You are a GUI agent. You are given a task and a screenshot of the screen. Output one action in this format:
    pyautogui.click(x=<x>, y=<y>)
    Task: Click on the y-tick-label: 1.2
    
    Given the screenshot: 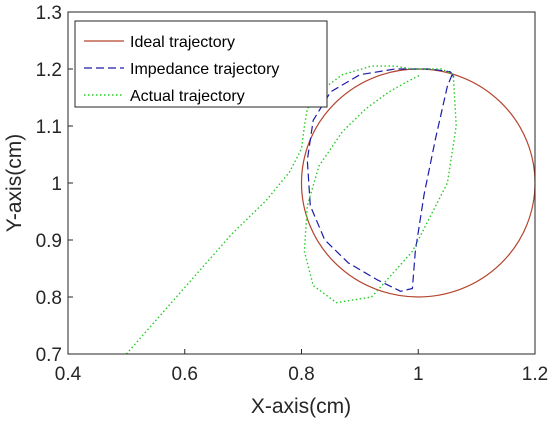 What is the action you would take?
    pyautogui.click(x=49, y=70)
    